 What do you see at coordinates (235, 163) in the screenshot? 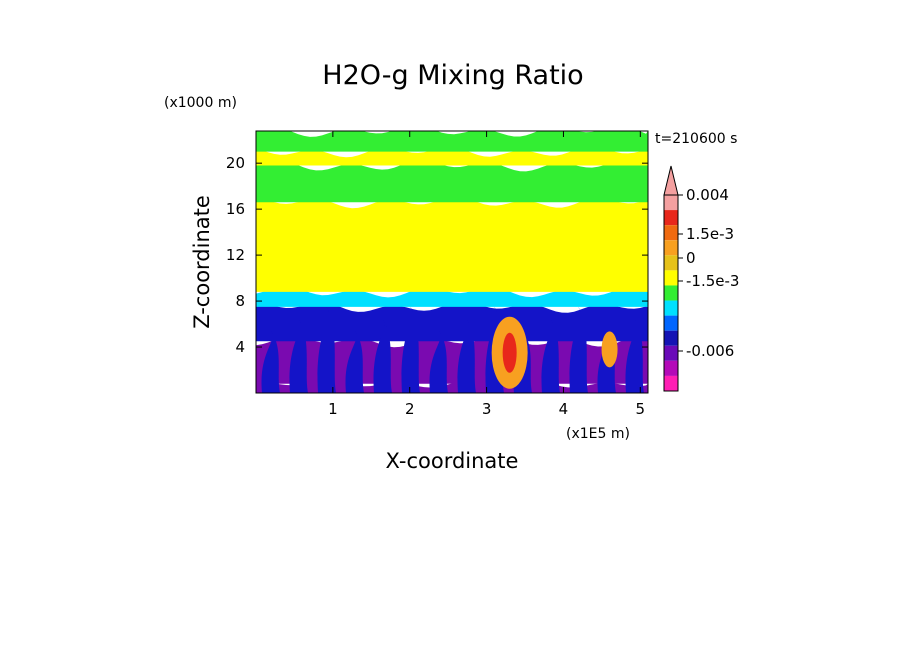
I see `y-tick-label: 20` at bounding box center [235, 163].